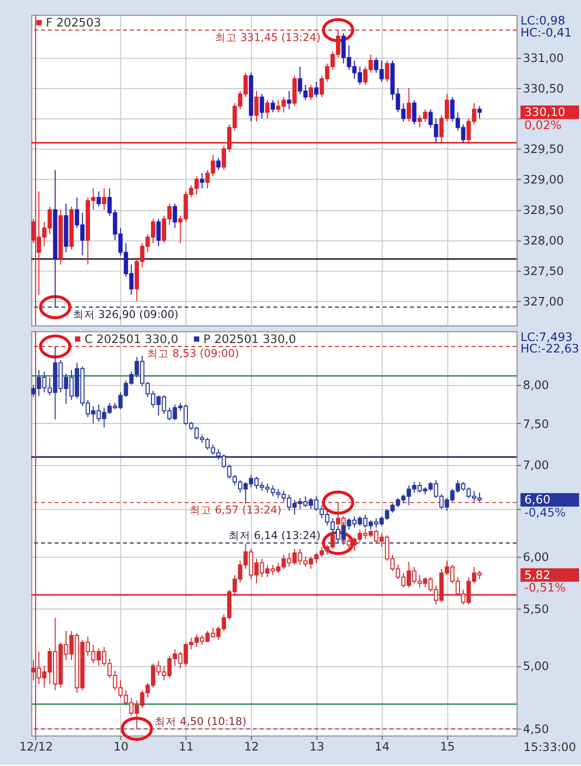  What do you see at coordinates (235, 509) in the screenshot?
I see `ref-line-label: 최고 6,57 (13:24)` at bounding box center [235, 509].